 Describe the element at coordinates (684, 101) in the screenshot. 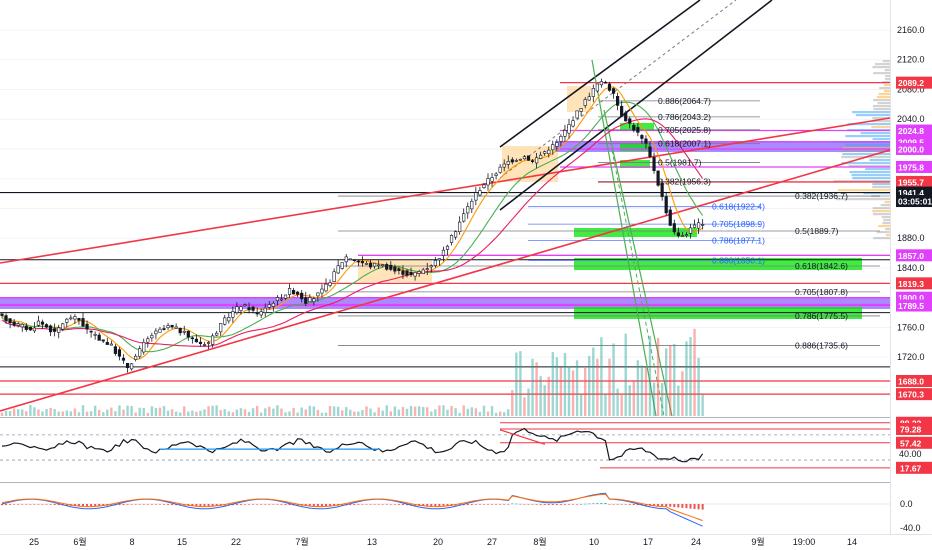

I see `fib-label-0: 0.886(2064.7)` at that location.